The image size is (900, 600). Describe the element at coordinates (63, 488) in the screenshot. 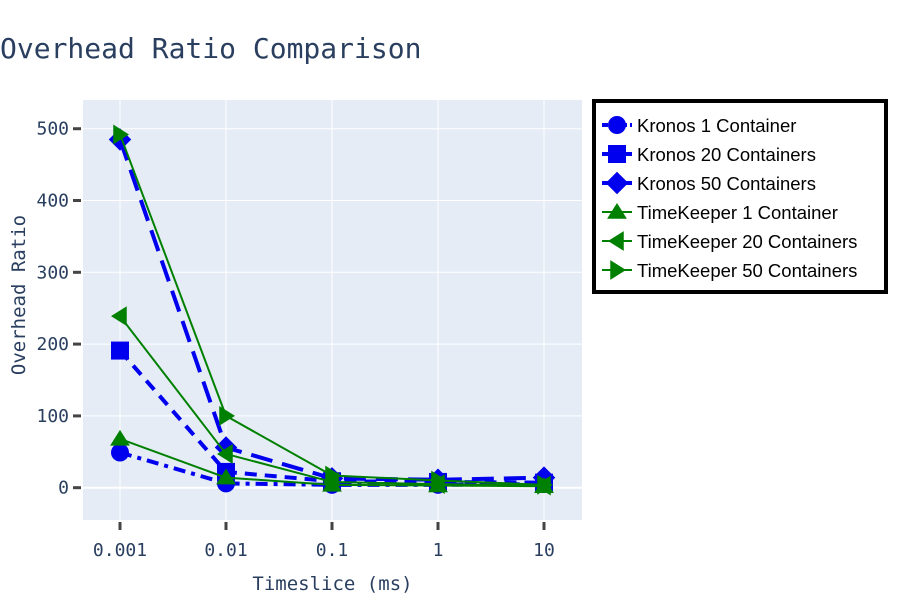

I see `y-tick-label: 0` at that location.